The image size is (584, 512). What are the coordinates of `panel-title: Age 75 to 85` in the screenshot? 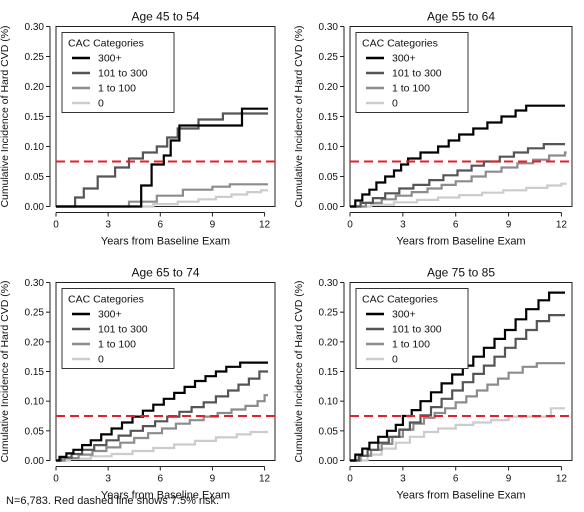 It's located at (461, 273).